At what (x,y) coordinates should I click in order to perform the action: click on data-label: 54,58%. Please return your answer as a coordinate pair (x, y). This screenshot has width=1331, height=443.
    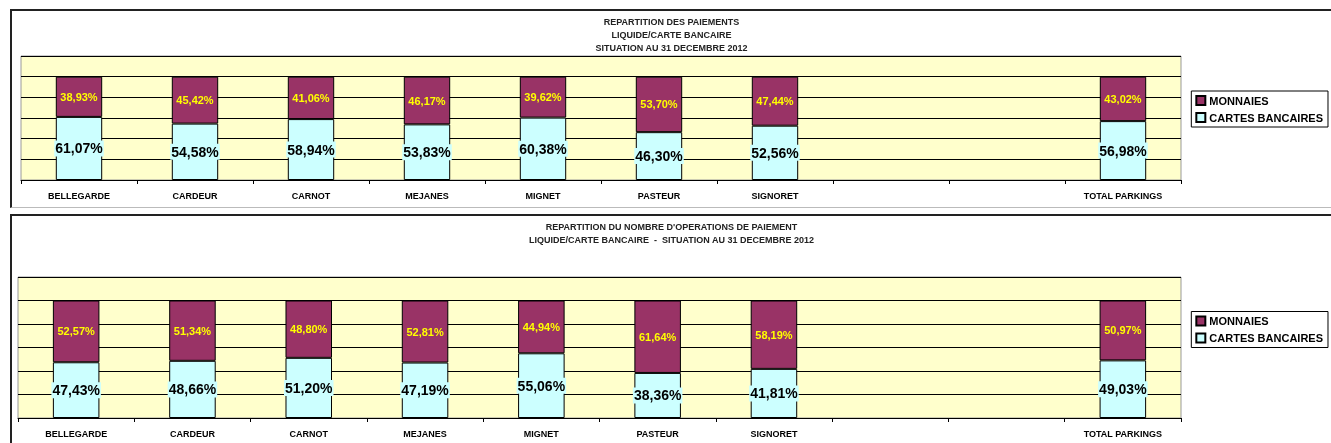
    Looking at the image, I should click on (195, 151).